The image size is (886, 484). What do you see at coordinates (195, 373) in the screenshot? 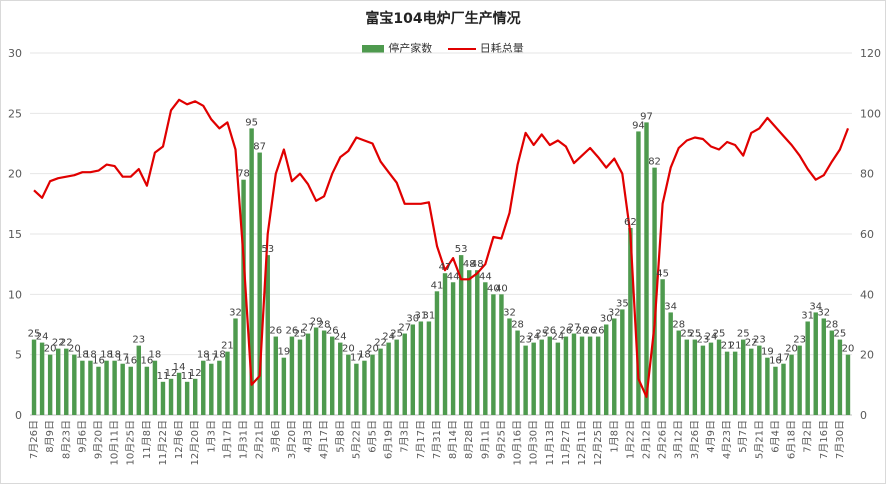
I see `bar-data-label: 12` at bounding box center [195, 373].